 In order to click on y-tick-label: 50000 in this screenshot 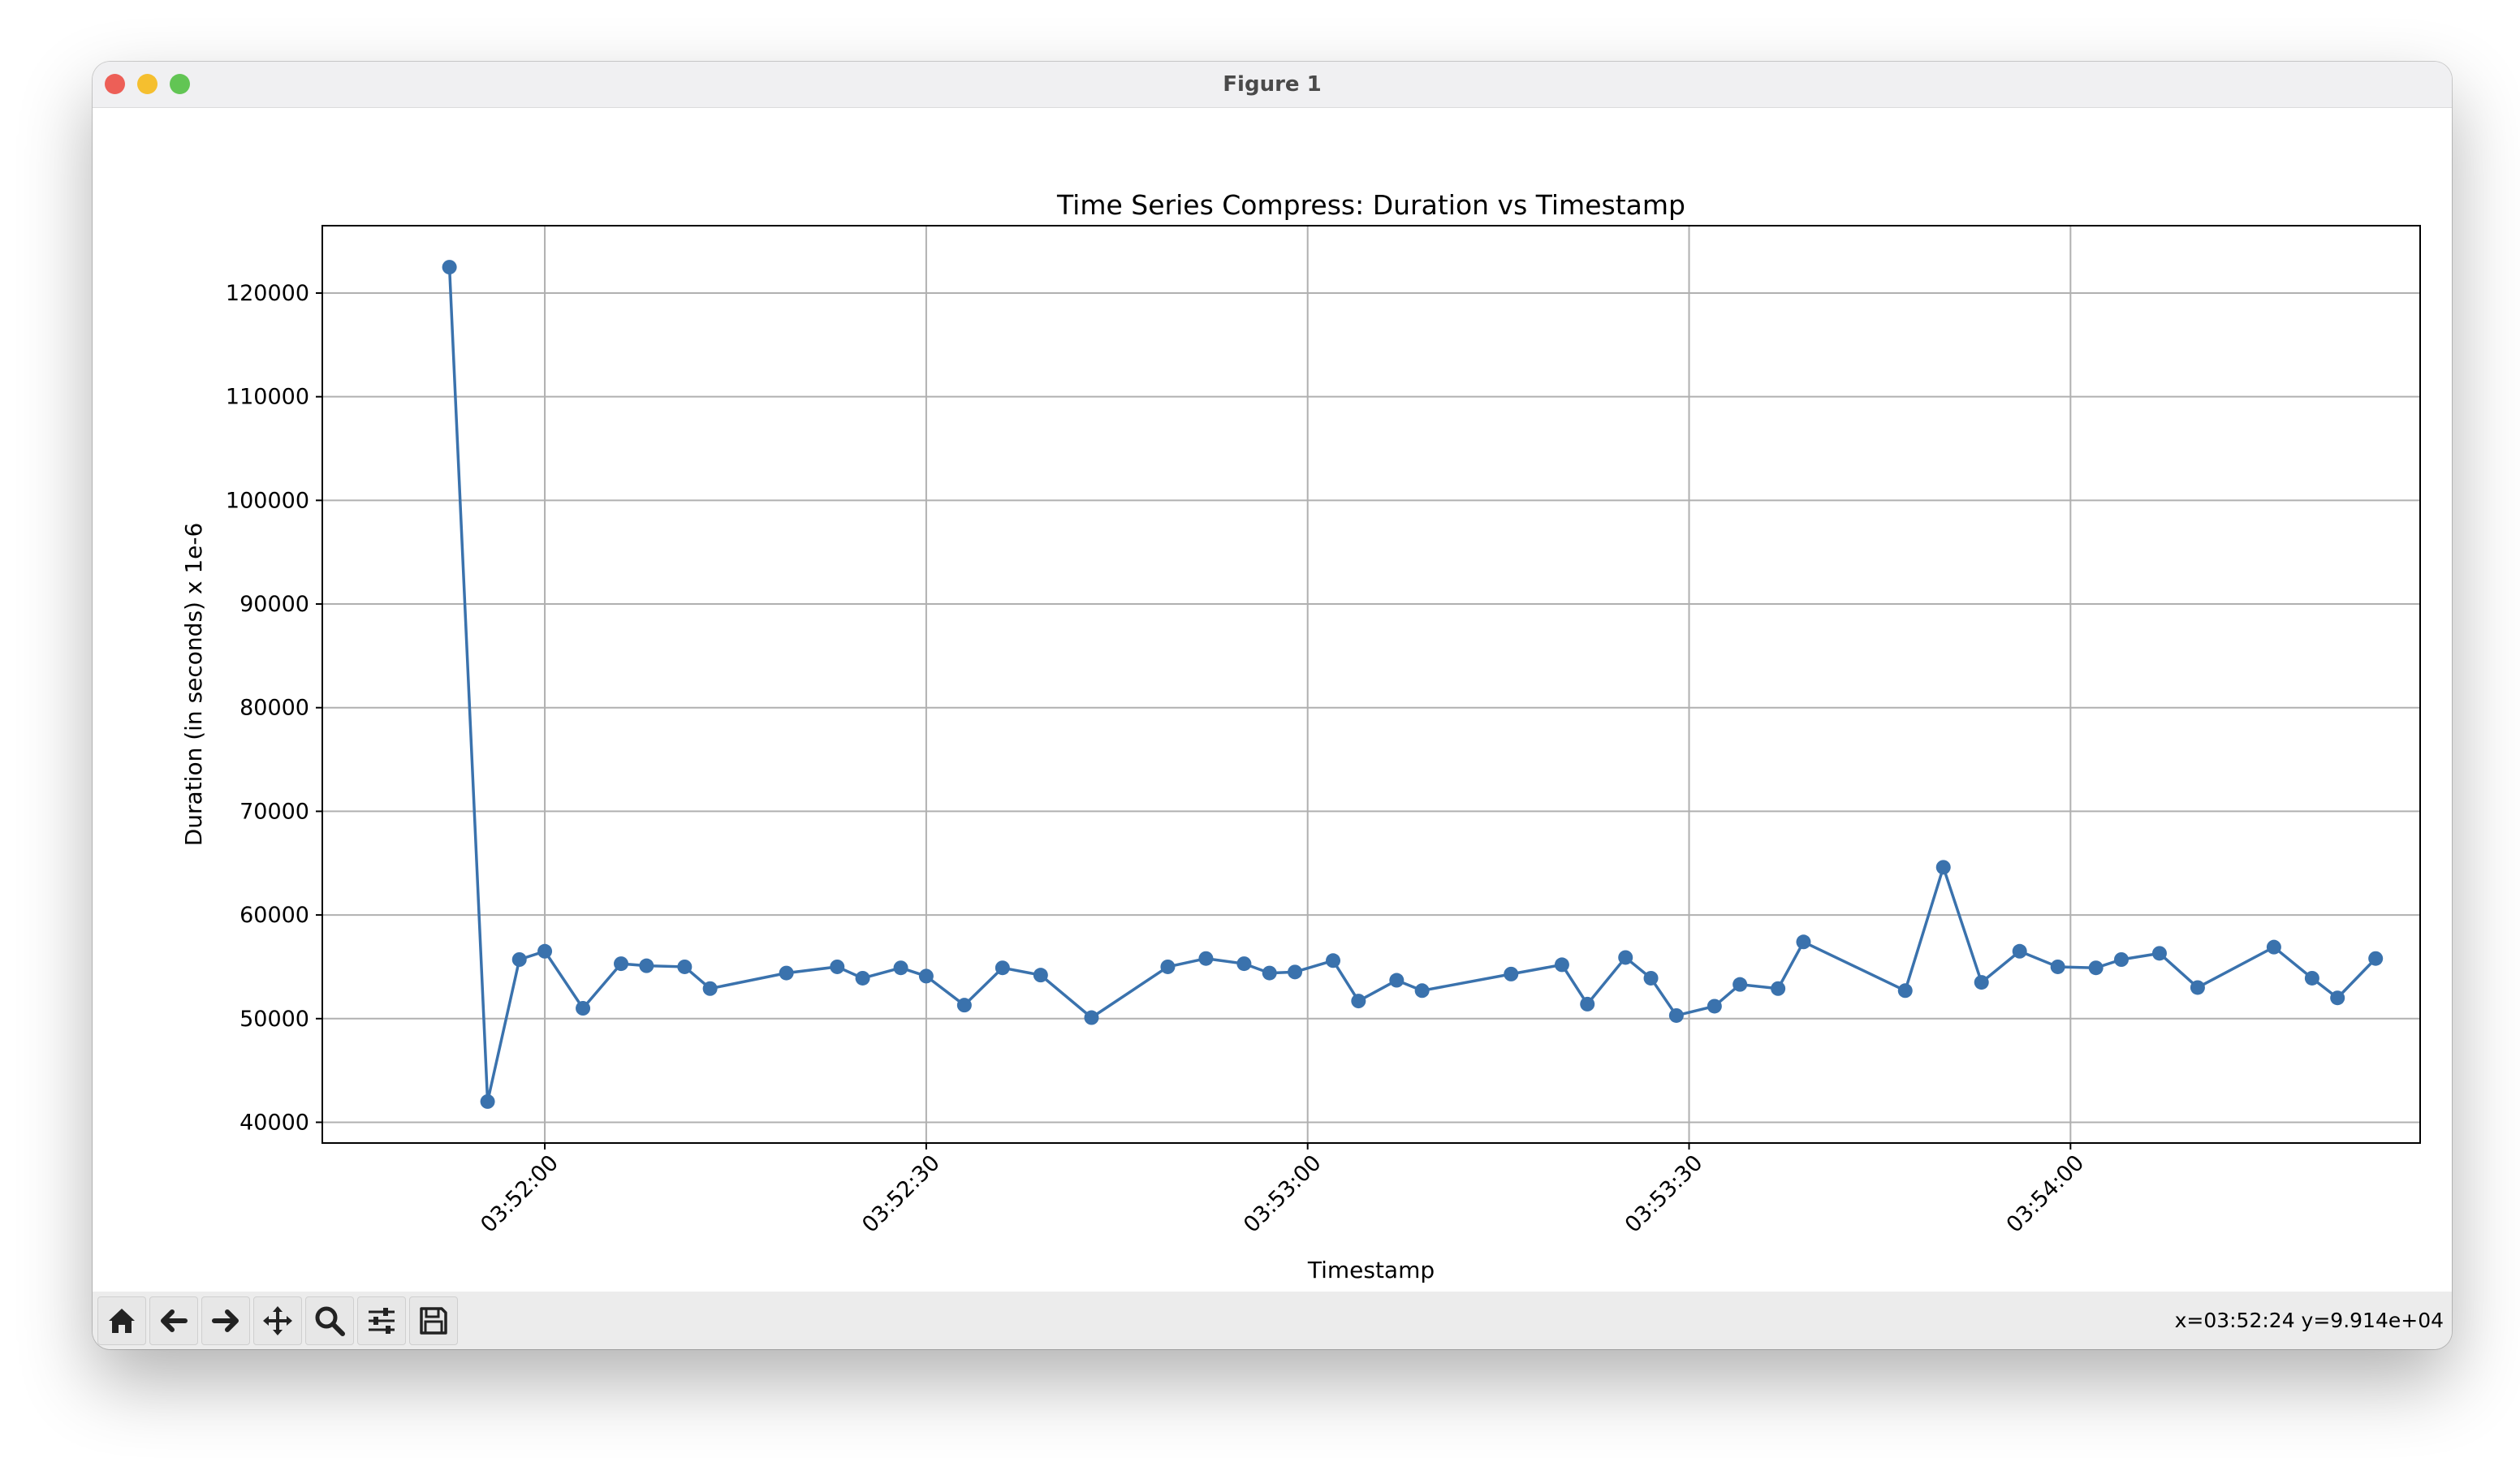, I will do `click(274, 1019)`.